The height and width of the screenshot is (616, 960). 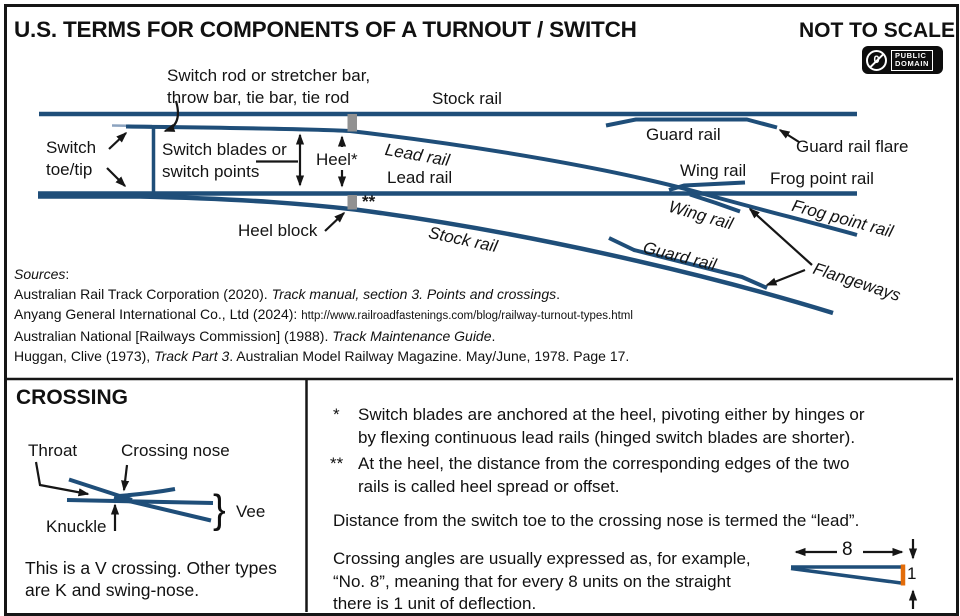 I want to click on wedge-bottom-line, so click(x=846, y=575).